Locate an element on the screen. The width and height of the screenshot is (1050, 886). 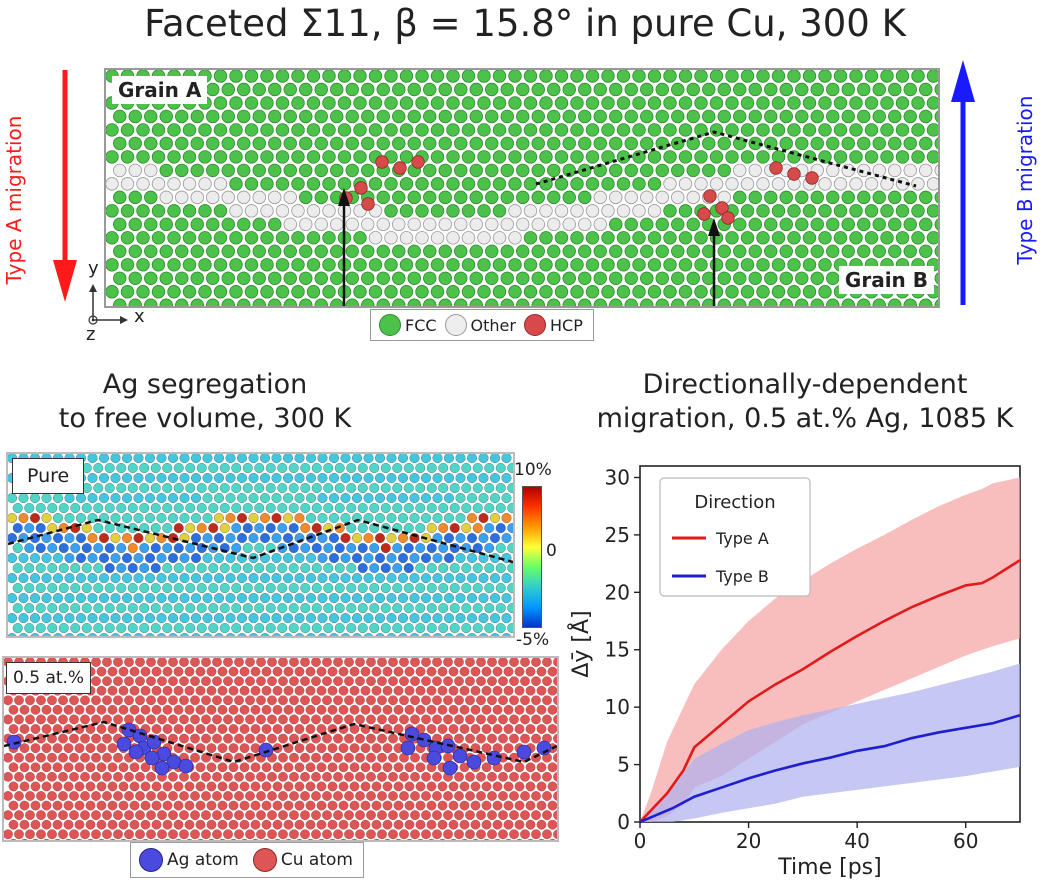
x-tick-label: 60 is located at coordinates (965, 841).